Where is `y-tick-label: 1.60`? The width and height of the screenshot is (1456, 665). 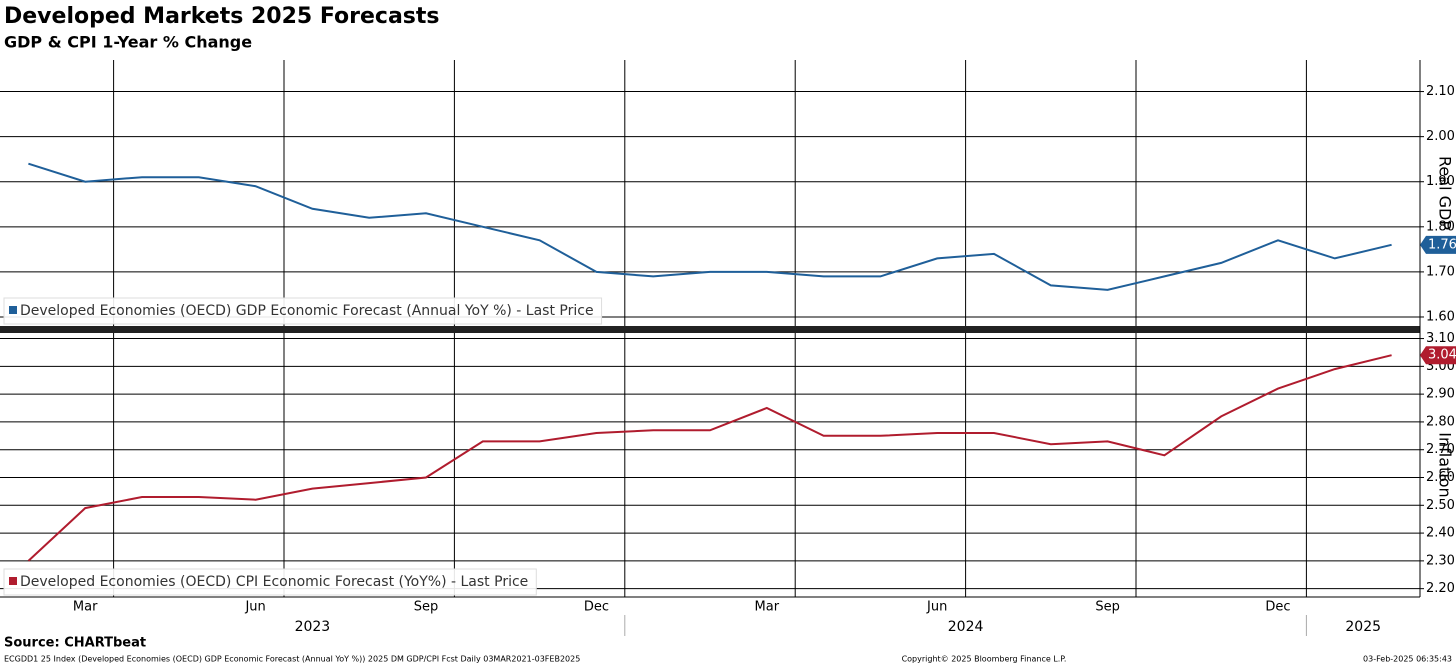
y-tick-label: 1.60 is located at coordinates (1440, 316).